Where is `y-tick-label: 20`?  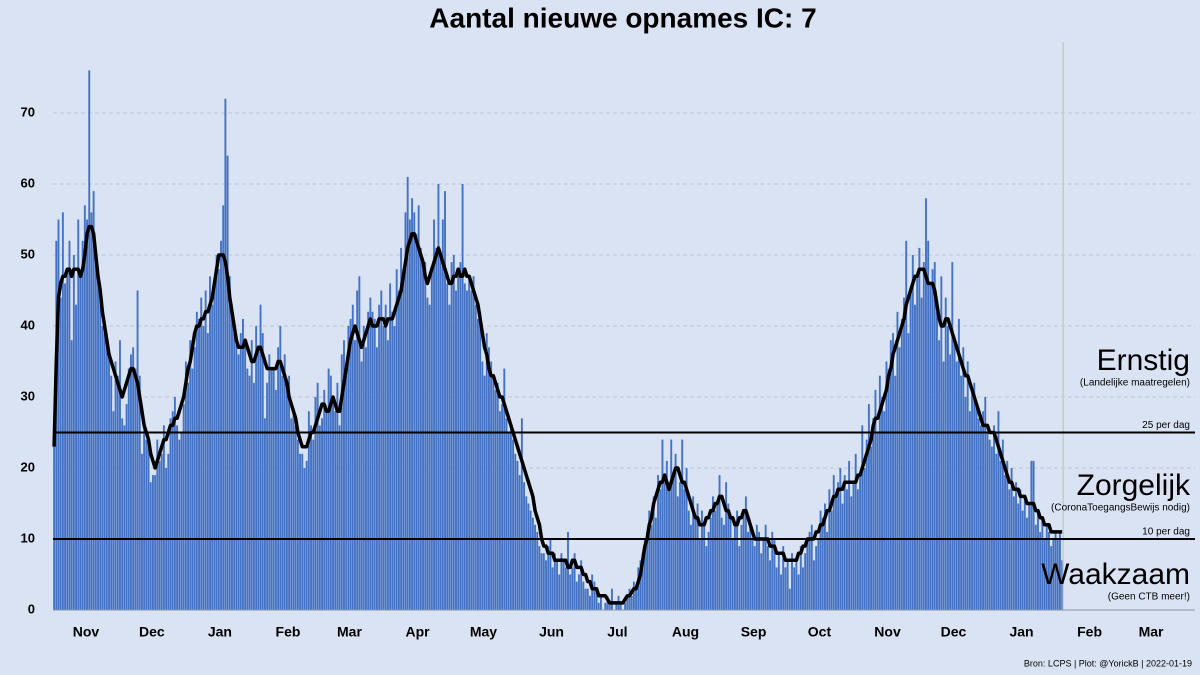
y-tick-label: 20 is located at coordinates (28, 466).